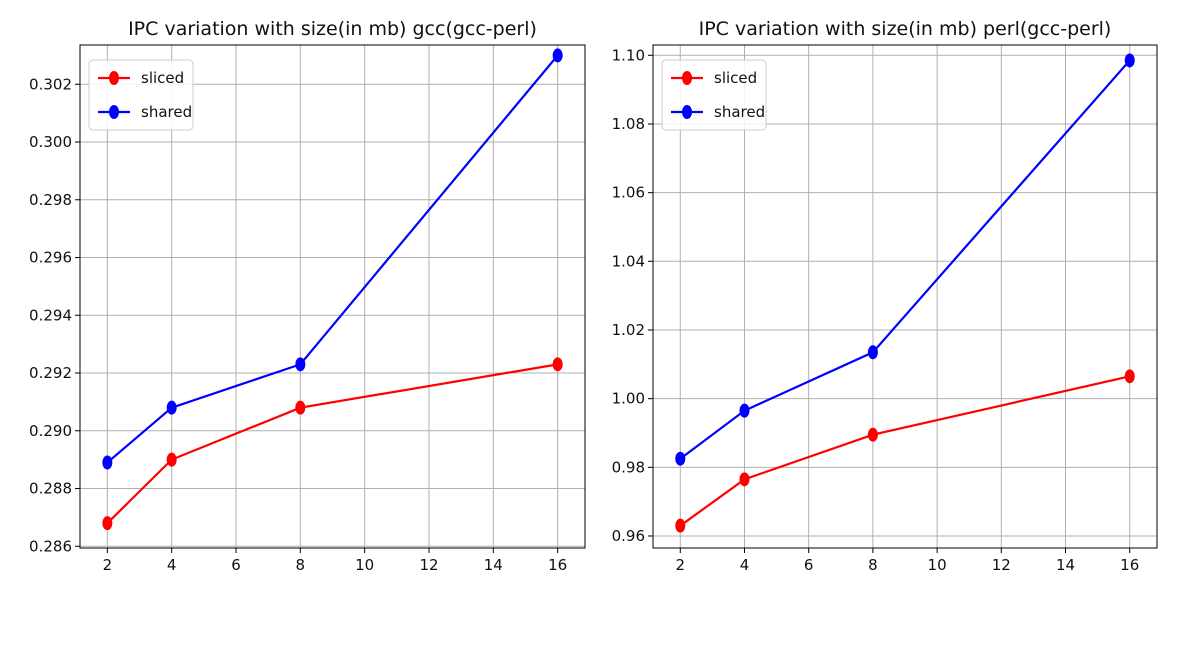  What do you see at coordinates (50, 84) in the screenshot?
I see `y-tick-label: 0.302` at bounding box center [50, 84].